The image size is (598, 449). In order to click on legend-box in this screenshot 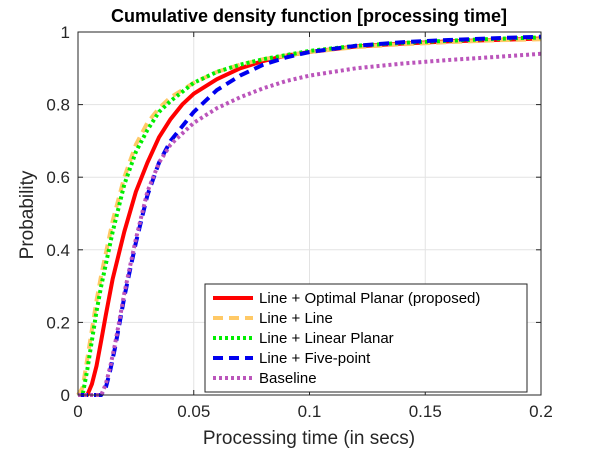, I will do `click(366, 338)`.